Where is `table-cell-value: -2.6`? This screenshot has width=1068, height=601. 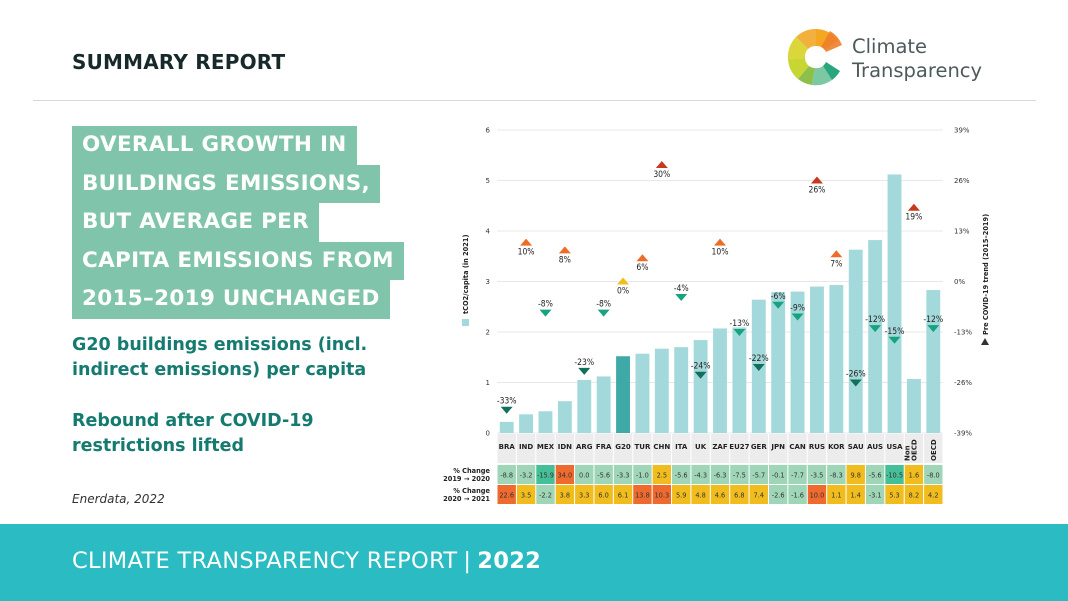
table-cell-value: -2.6 is located at coordinates (778, 496).